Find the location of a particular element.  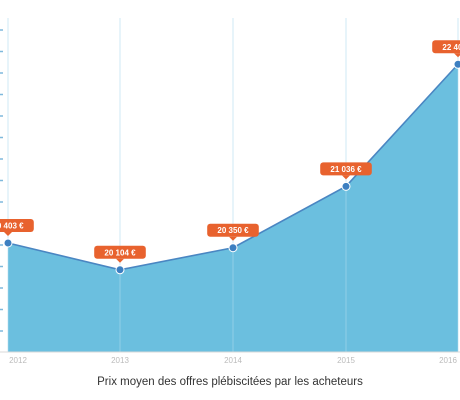

data-label: 20 104 € is located at coordinates (120, 252).